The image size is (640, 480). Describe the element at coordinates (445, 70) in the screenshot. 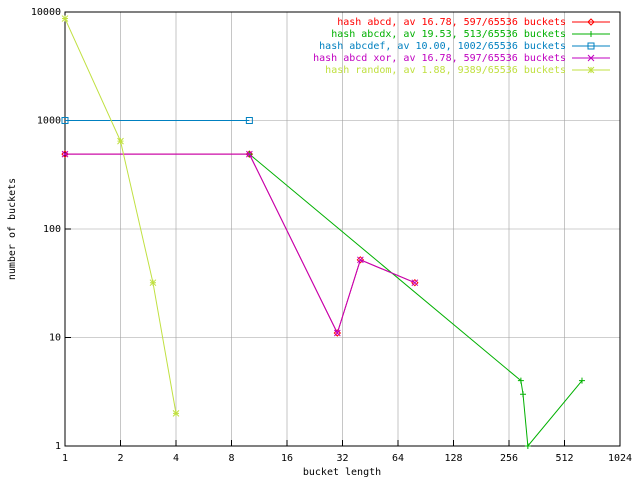

I see `legend-label: hash random, av 1.88, 9389/65536 buckets` at that location.